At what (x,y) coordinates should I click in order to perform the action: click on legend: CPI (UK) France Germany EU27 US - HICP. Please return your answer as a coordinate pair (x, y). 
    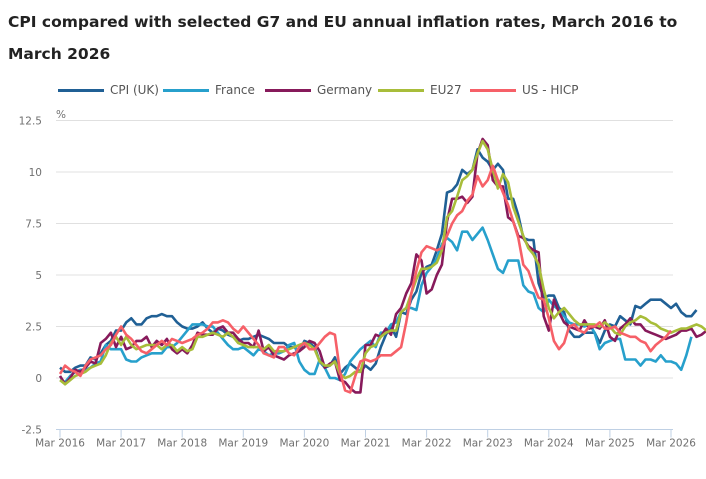
    Looking at the image, I should click on (353, 90).